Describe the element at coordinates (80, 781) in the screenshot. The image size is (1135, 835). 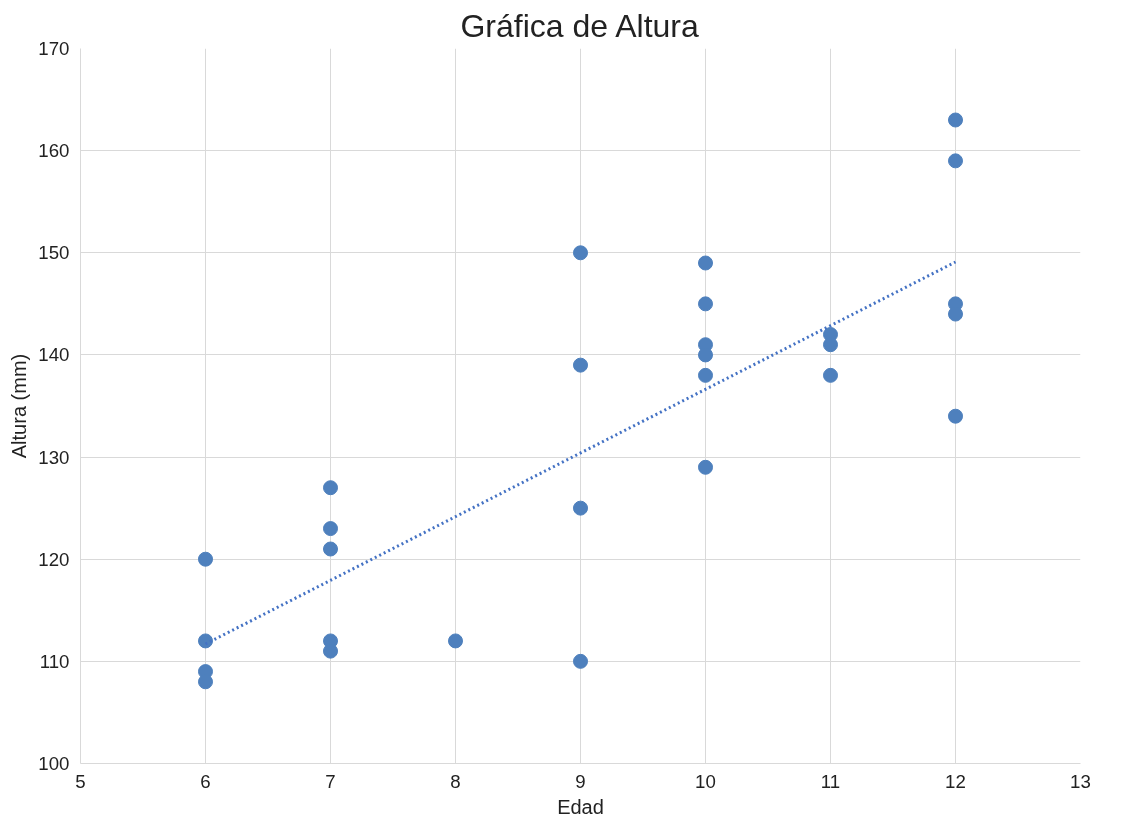
I see `x-tick-label: 5` at that location.